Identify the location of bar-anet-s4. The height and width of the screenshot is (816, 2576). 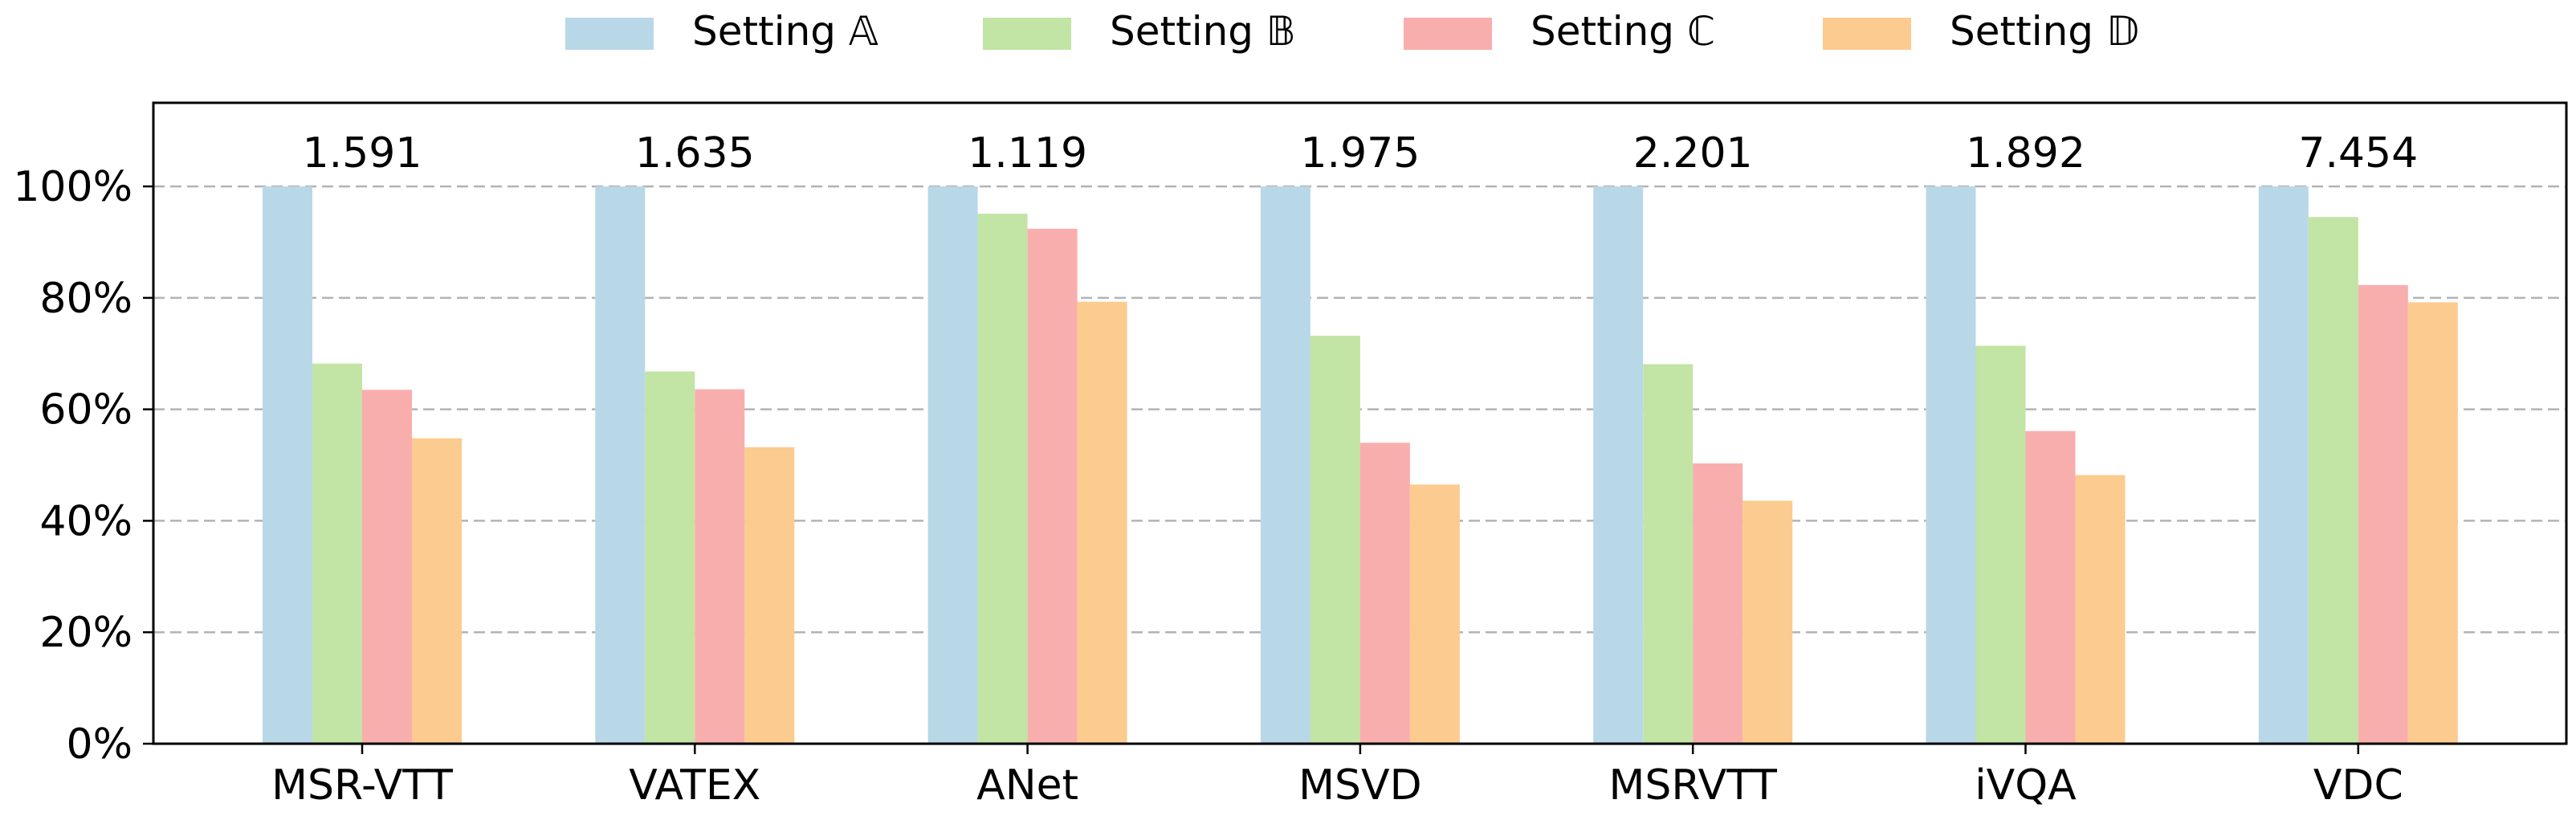
(1102, 523).